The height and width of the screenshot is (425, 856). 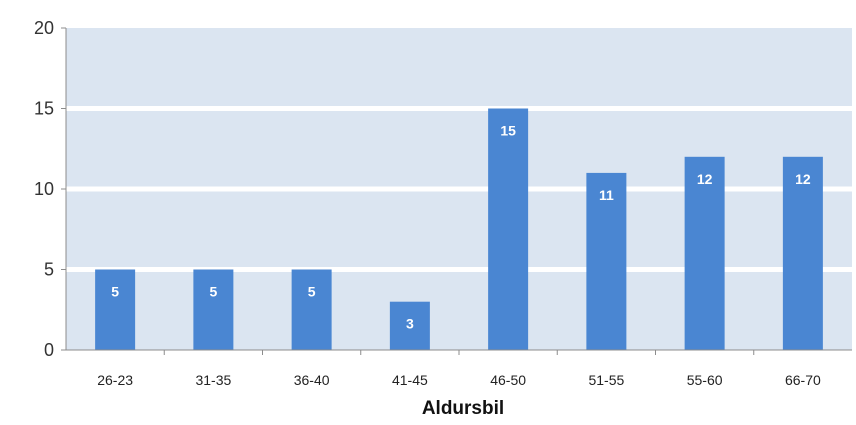 I want to click on data-label: 3, so click(x=410, y=324).